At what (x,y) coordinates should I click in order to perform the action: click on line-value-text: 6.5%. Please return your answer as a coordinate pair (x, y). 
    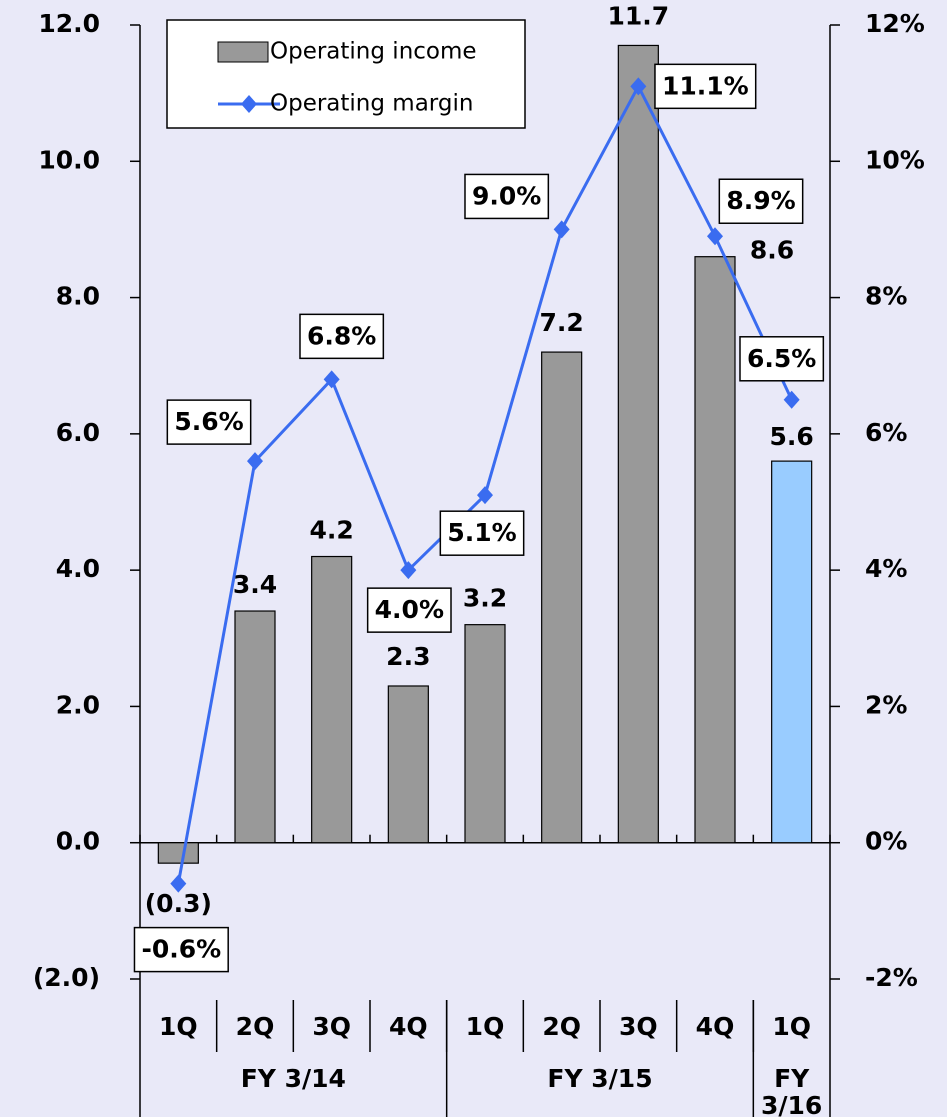
    Looking at the image, I should click on (781, 358).